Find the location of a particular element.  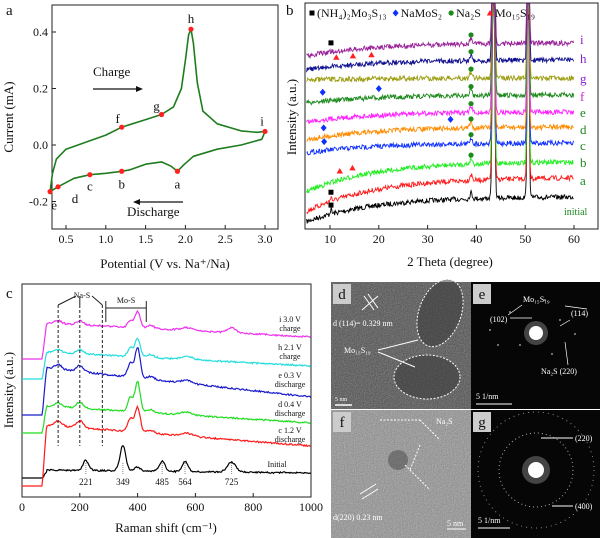

raman-series-label: h 2.1 V is located at coordinates (290, 347).